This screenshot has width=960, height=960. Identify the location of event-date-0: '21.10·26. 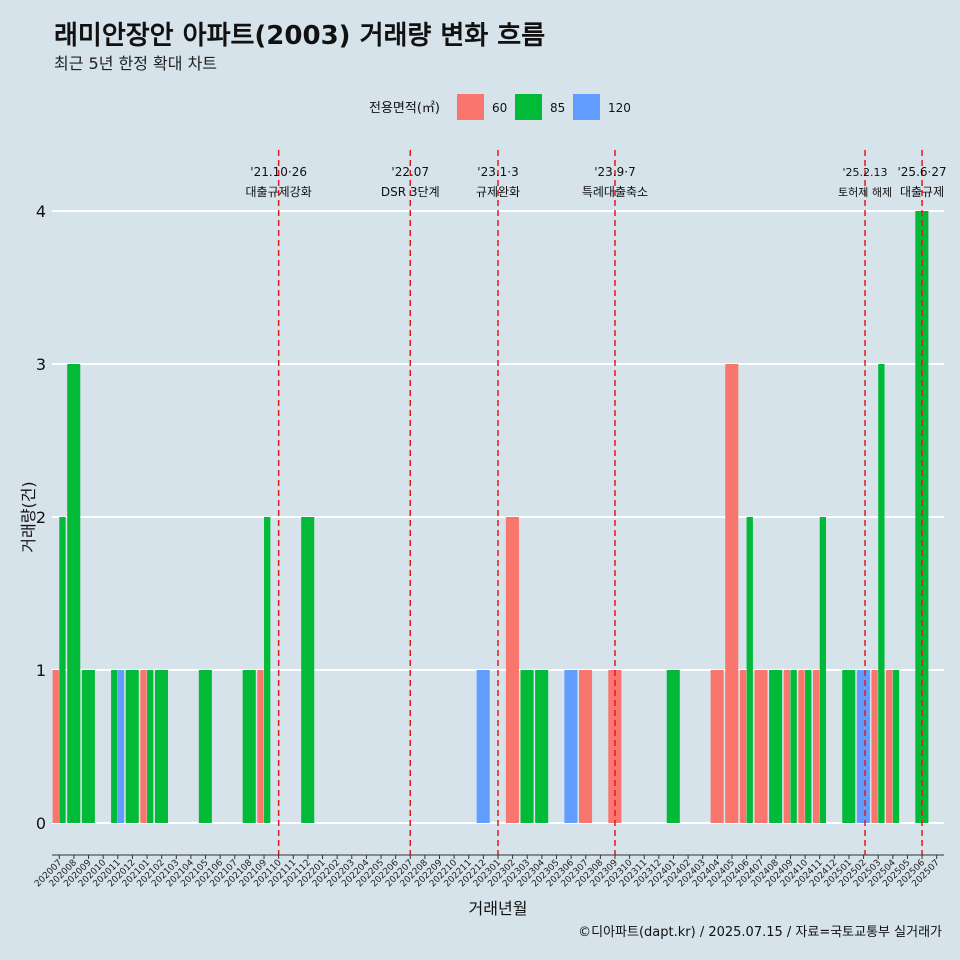
(278, 172).